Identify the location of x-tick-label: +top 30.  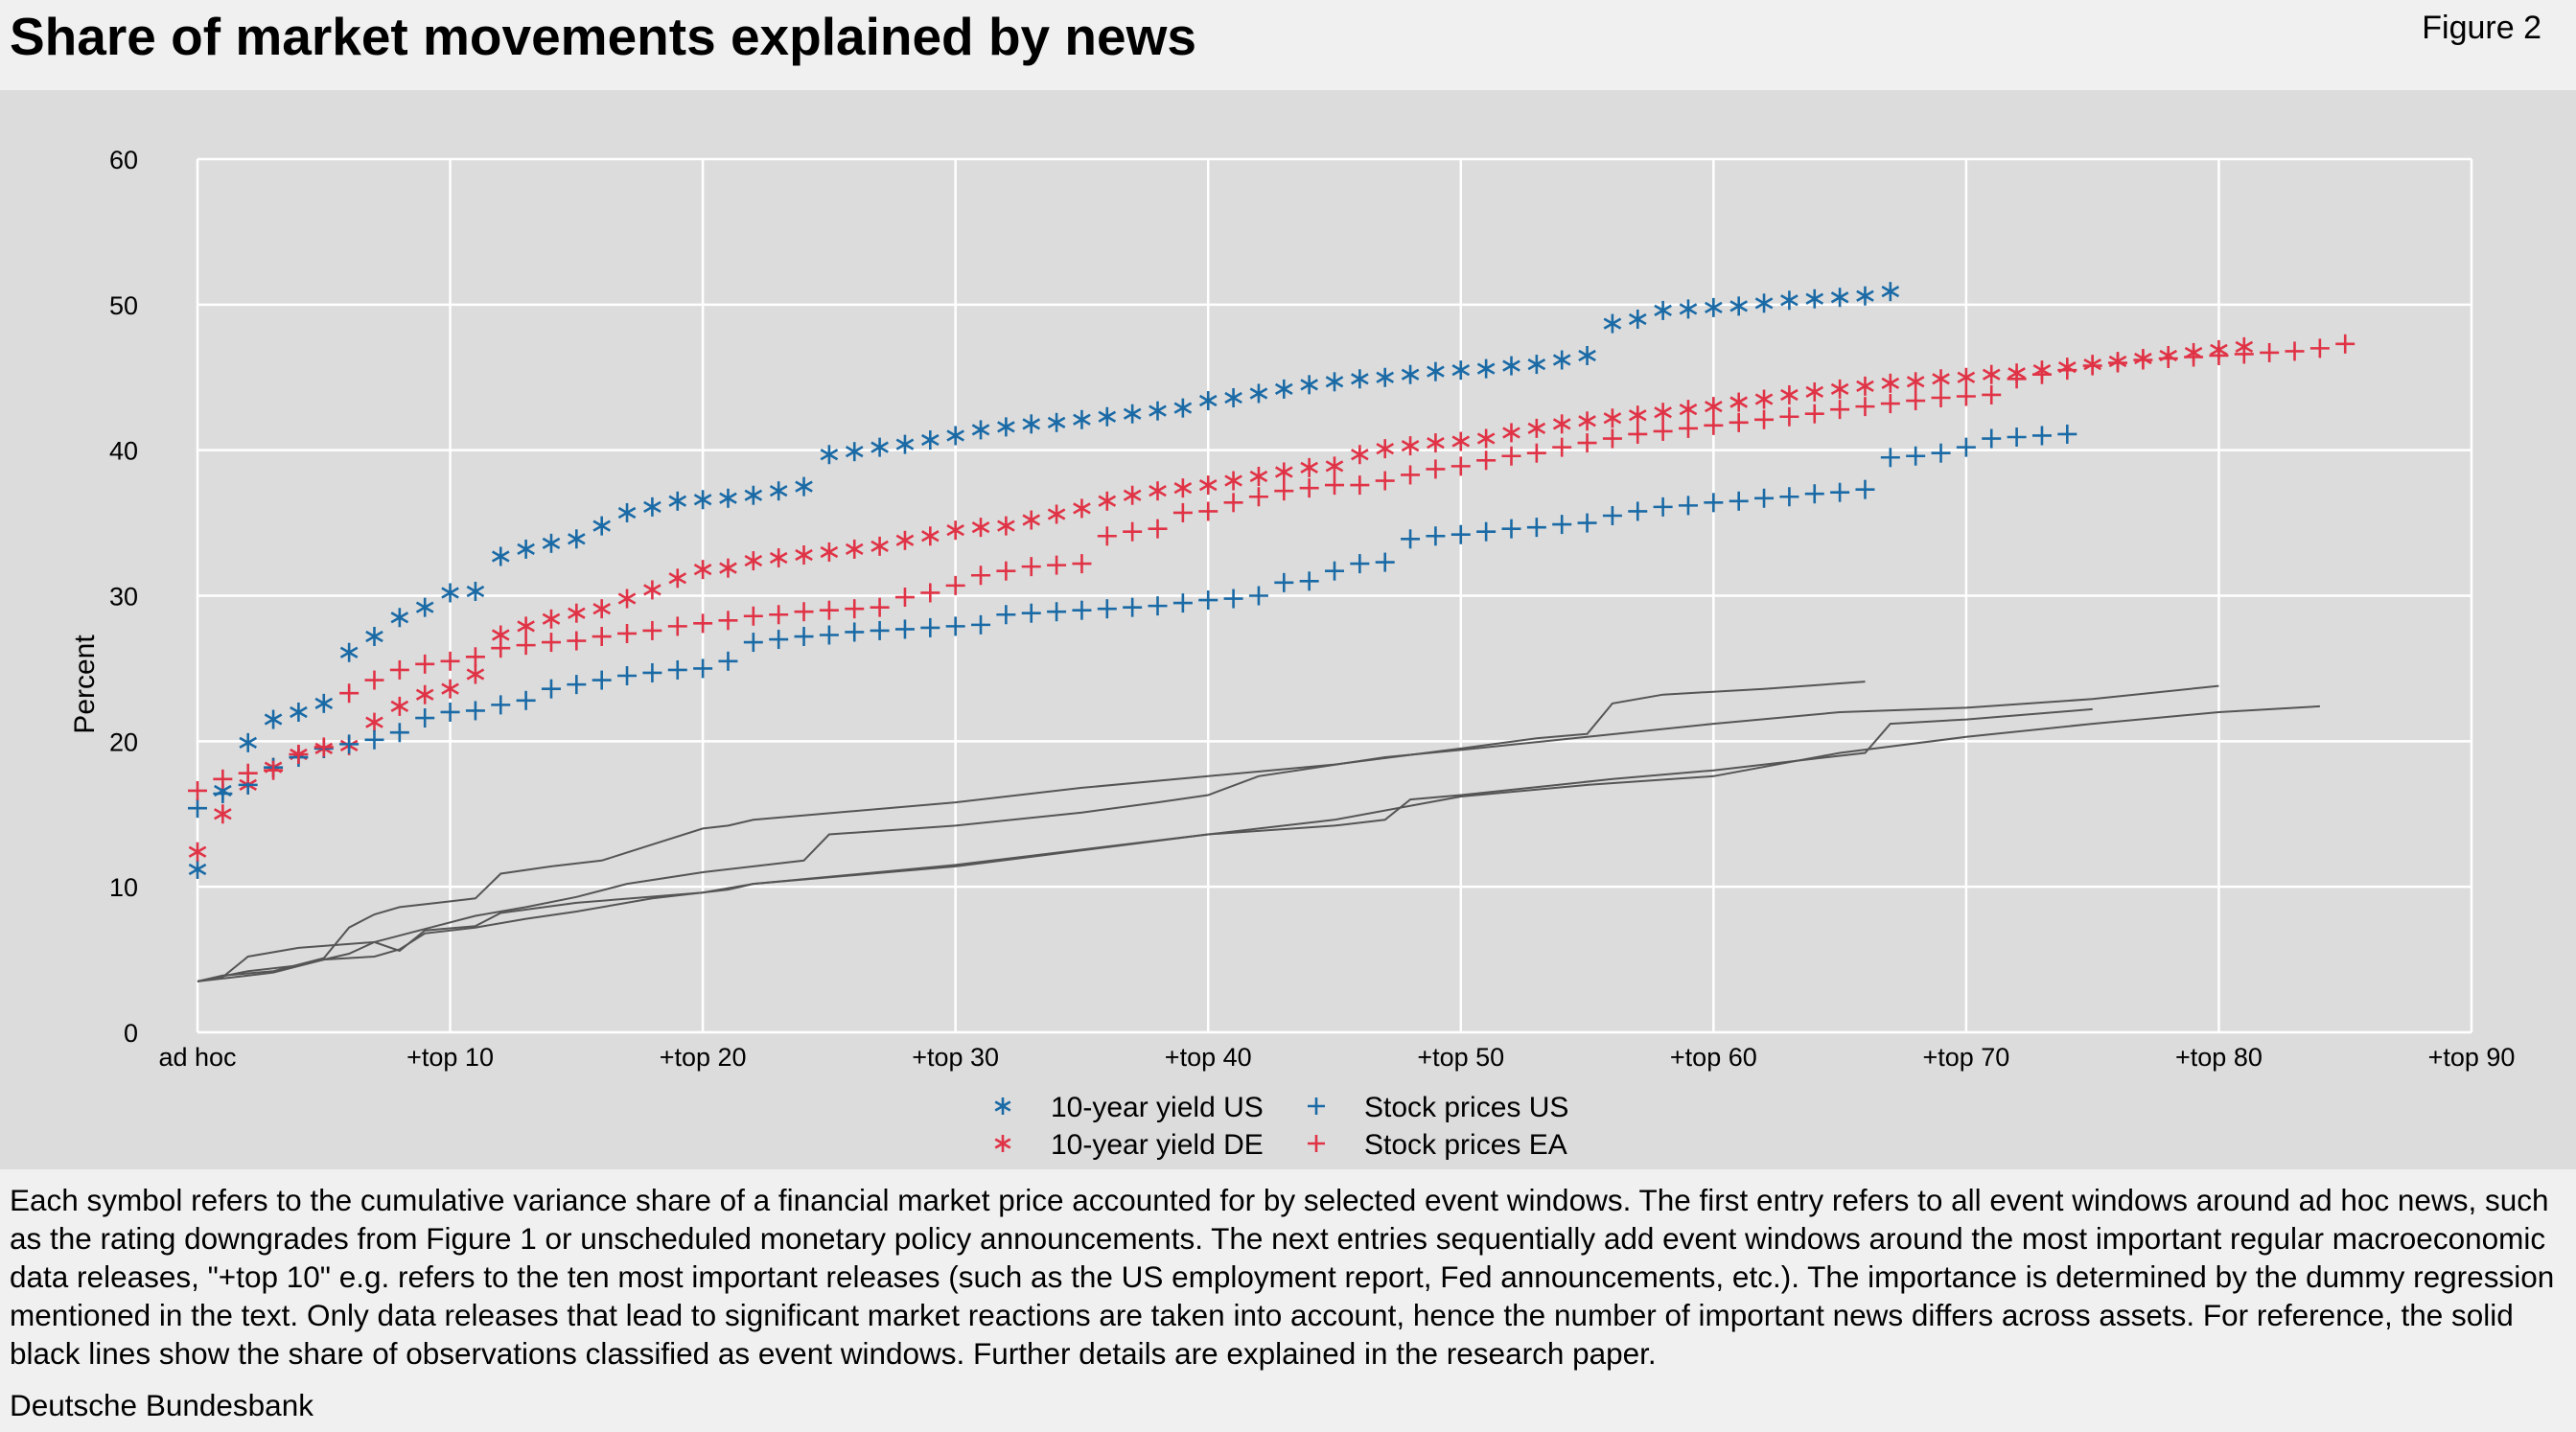
(955, 1057).